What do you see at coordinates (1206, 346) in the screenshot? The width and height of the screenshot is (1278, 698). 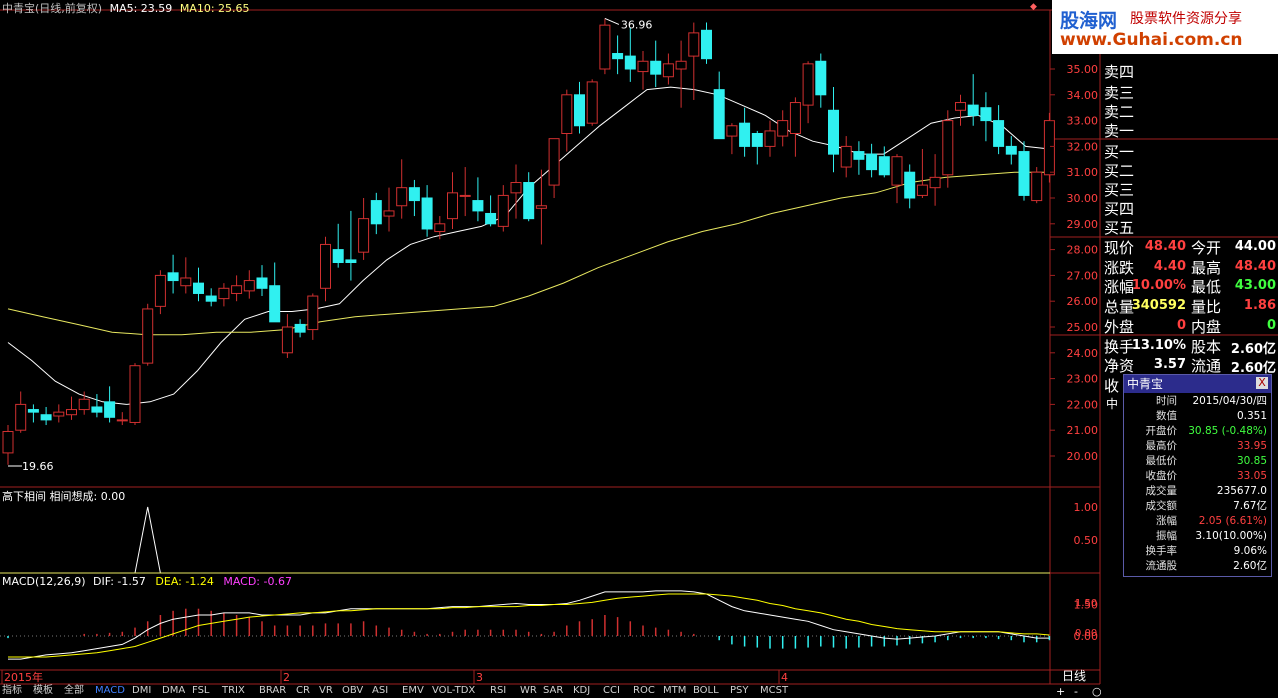 I see `stat-label: 股本` at bounding box center [1206, 346].